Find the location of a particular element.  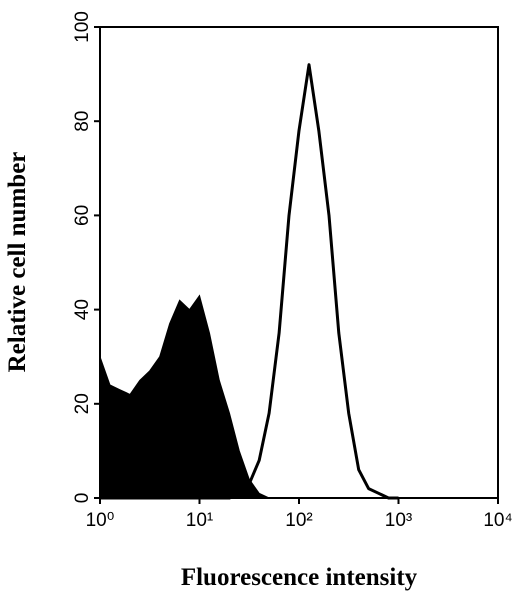

x-tick-label: 10³ is located at coordinates (398, 520).